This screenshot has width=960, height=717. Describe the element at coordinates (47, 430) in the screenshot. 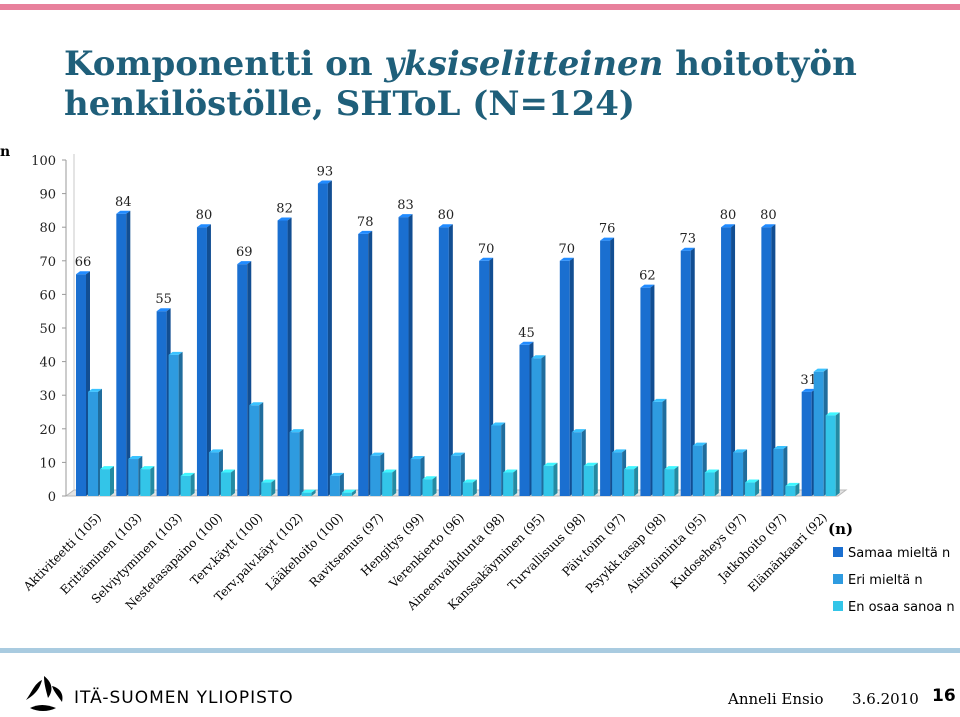

I see `y-tick-label: 20` at that location.